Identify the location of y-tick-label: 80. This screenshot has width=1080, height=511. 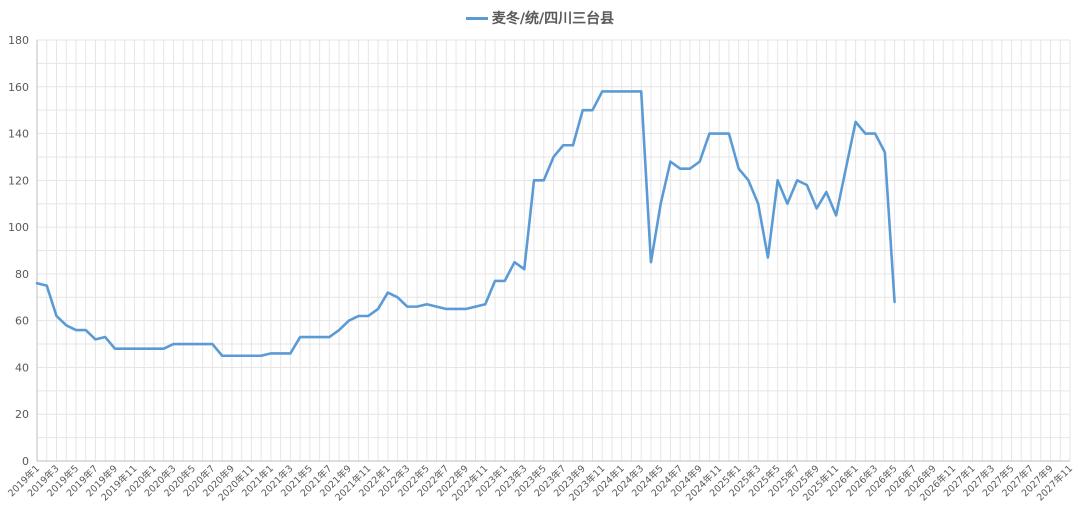
(22, 274).